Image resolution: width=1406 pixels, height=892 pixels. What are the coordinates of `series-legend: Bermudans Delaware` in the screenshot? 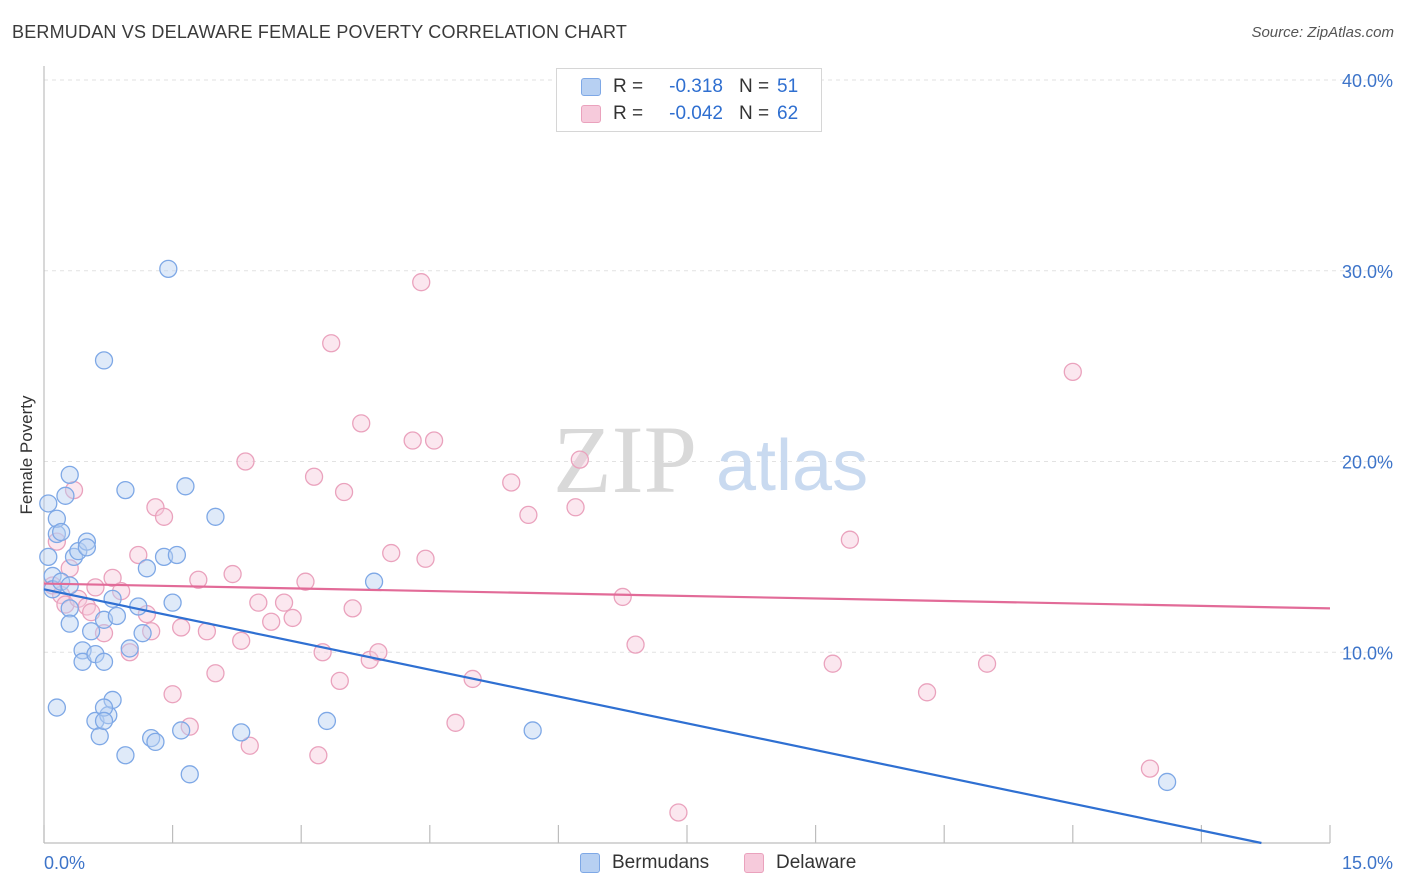 It's located at (703, 864).